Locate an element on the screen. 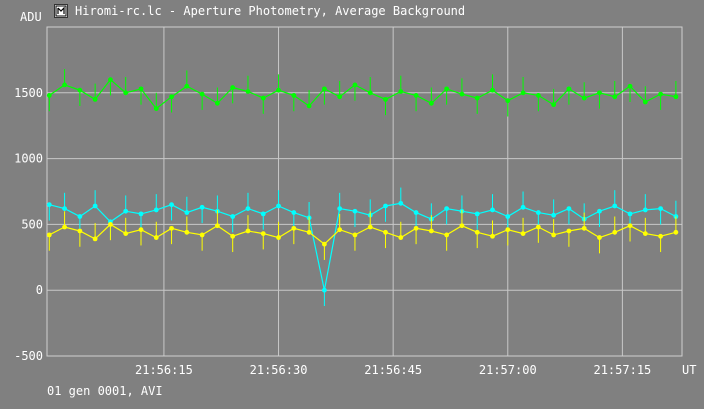 The height and width of the screenshot is (409, 704). x-tick-label: 21:57:15 is located at coordinates (622, 370).